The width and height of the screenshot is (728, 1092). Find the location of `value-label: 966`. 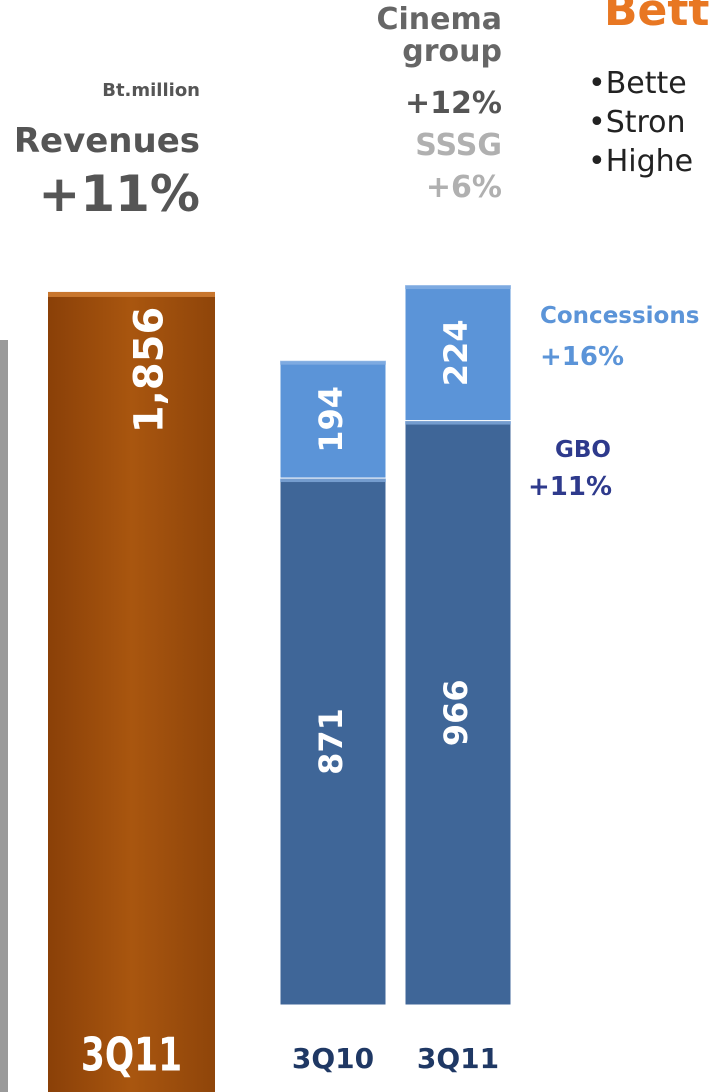

value-label: 966 is located at coordinates (456, 712).